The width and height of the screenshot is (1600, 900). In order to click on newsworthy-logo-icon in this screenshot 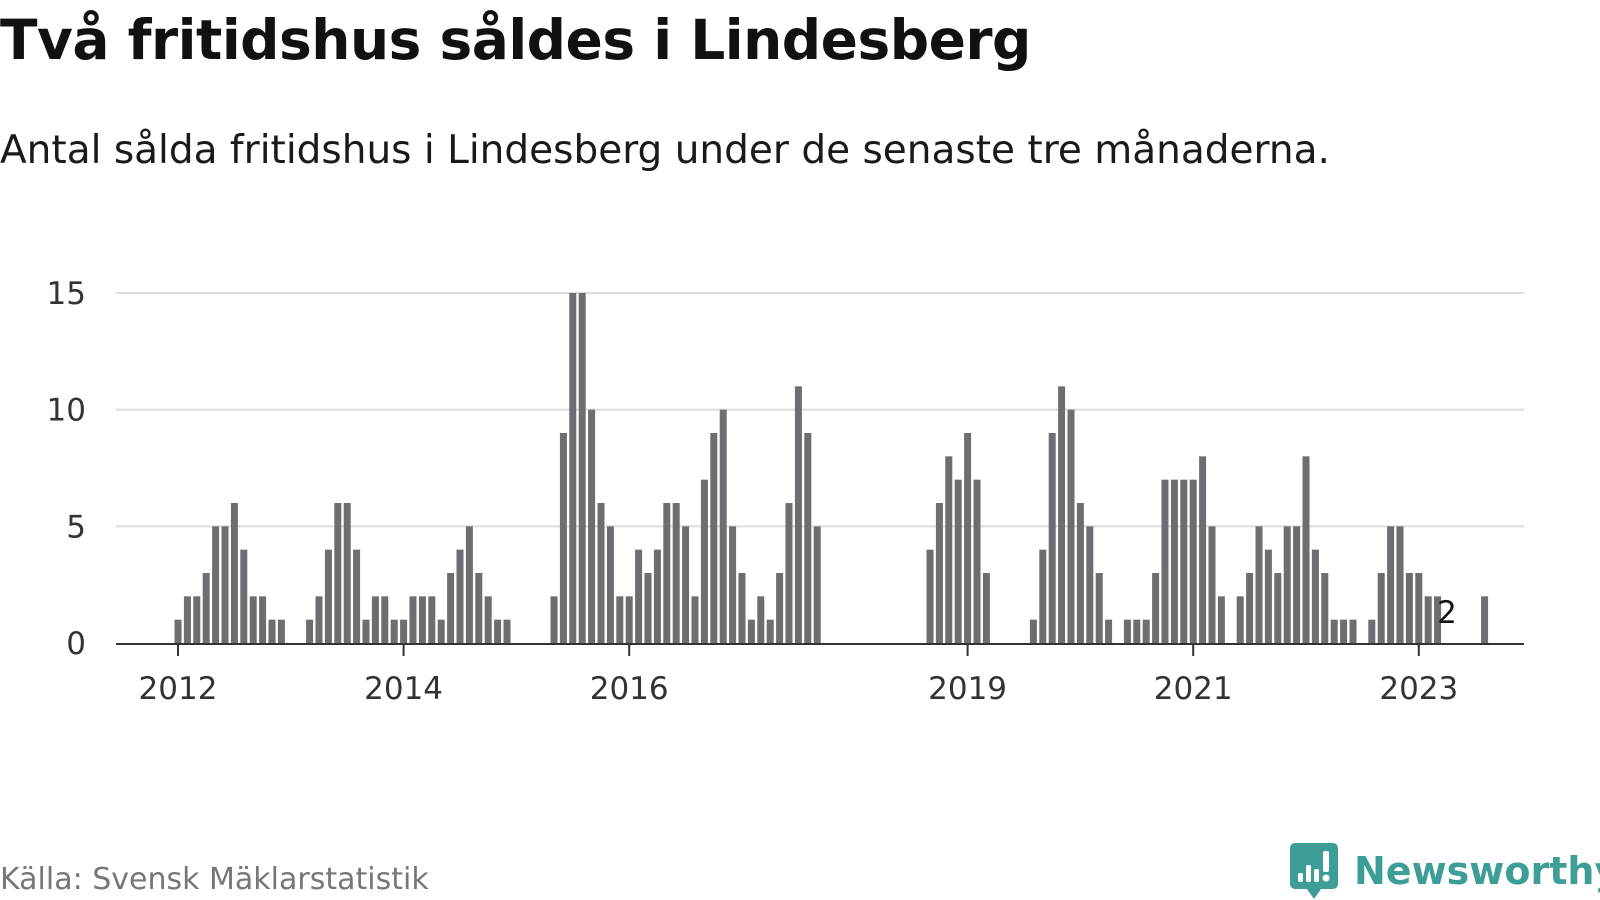, I will do `click(1314, 871)`.